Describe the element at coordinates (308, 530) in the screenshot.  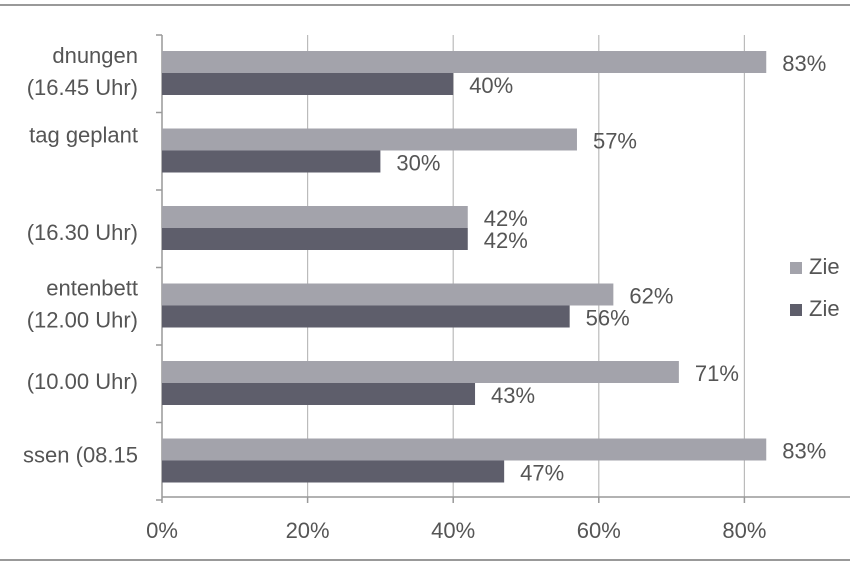
I see `x-tick-label: 20%` at that location.